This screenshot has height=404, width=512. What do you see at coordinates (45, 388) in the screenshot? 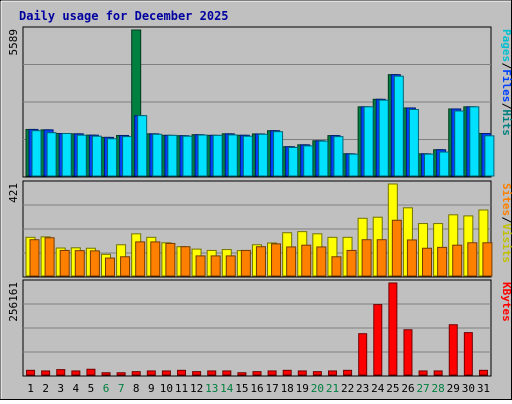
I see `x-label-day-2: 2` at bounding box center [45, 388].